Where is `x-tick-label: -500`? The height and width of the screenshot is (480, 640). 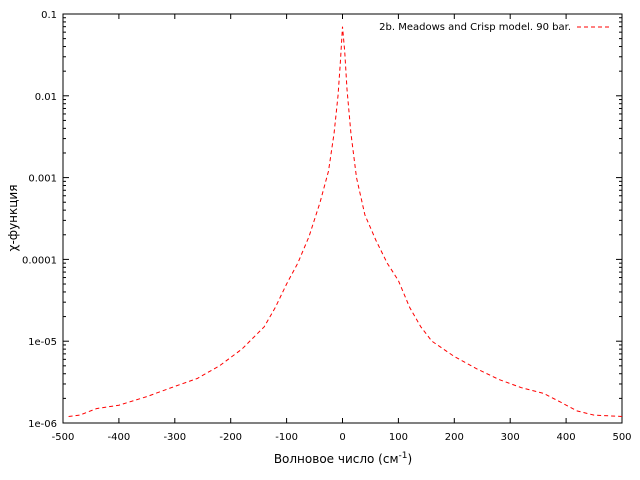 x-tick-label: -500 is located at coordinates (63, 437).